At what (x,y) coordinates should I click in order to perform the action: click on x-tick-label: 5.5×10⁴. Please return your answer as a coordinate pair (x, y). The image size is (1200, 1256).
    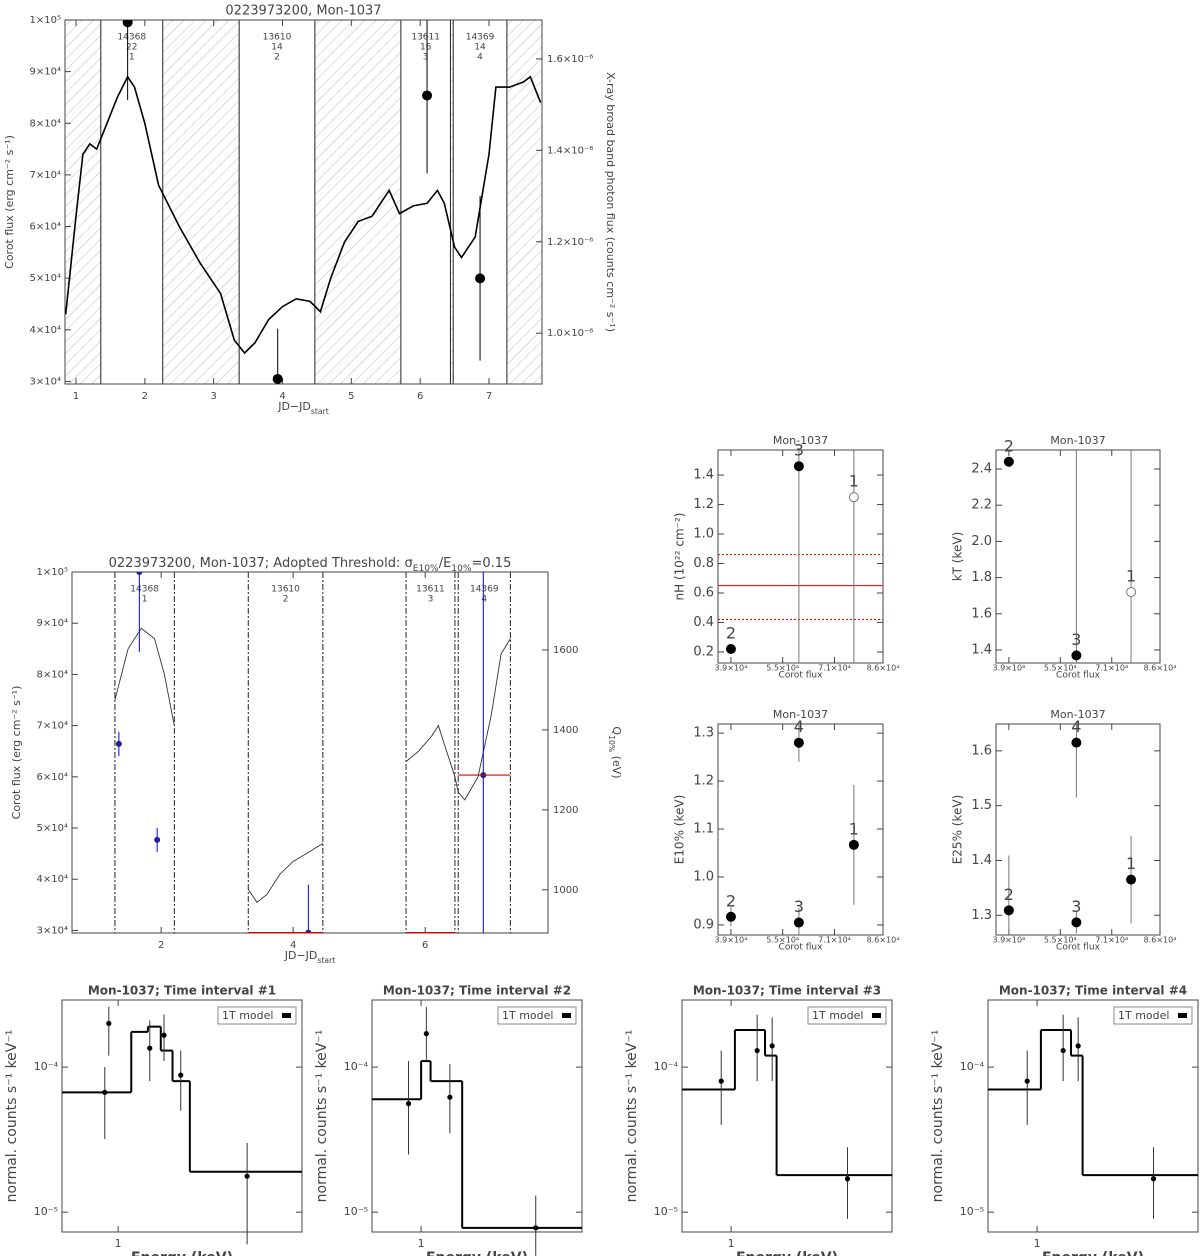
    Looking at the image, I should click on (1060, 668).